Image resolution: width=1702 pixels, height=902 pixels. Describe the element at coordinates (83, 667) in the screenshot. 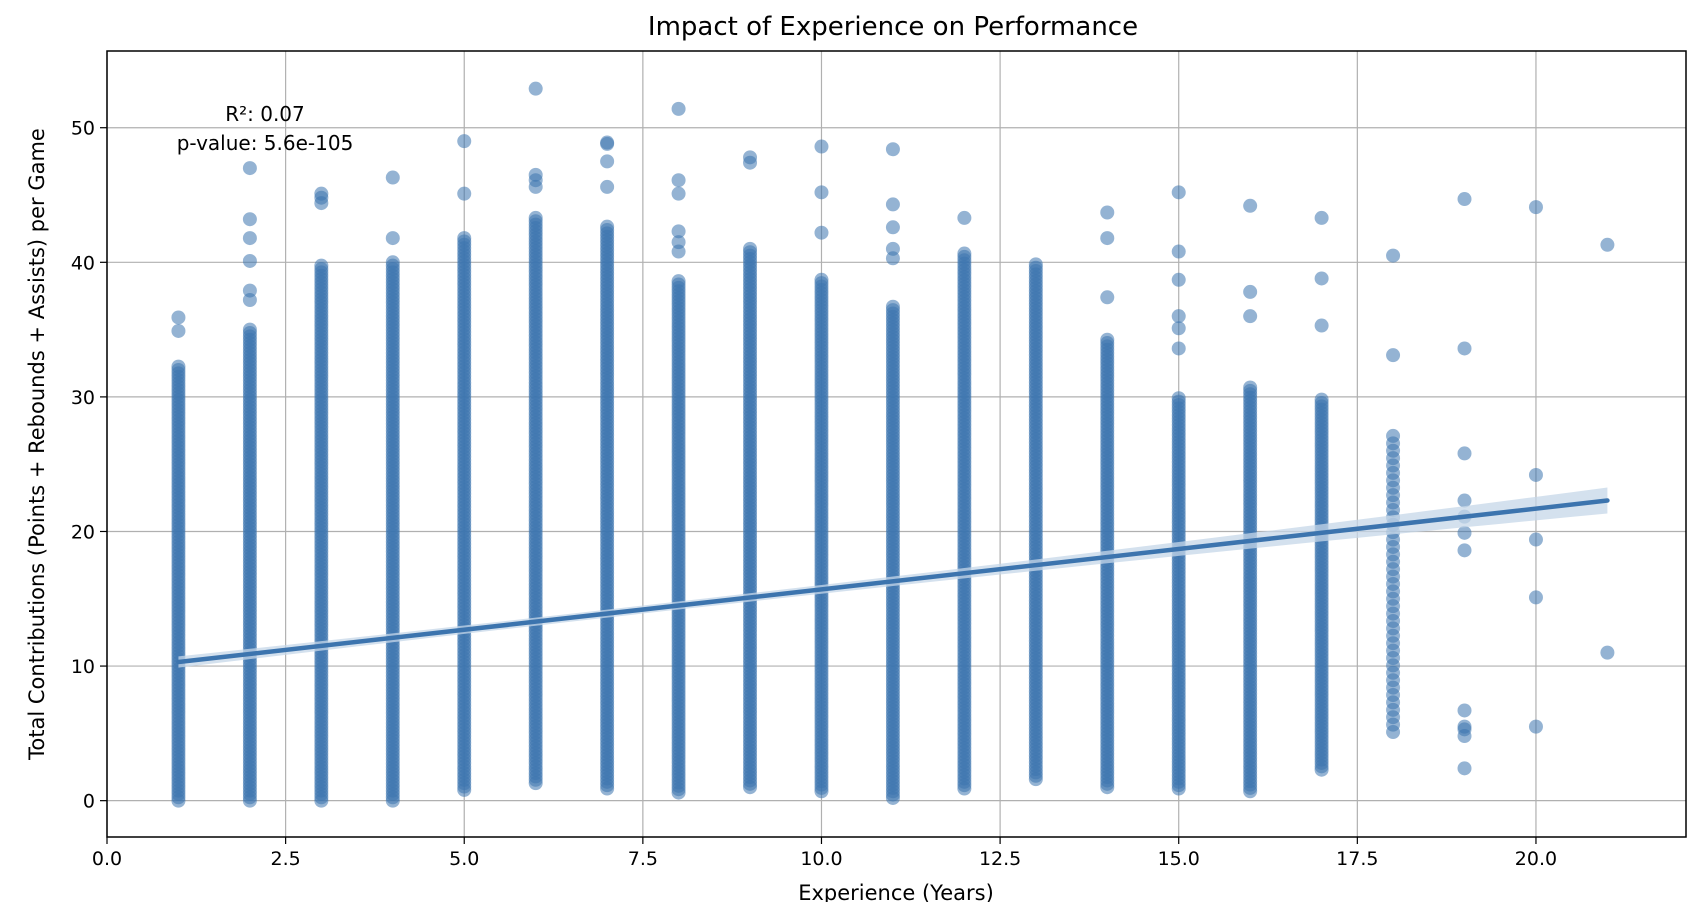

I see `y-tick-label: 10` at that location.